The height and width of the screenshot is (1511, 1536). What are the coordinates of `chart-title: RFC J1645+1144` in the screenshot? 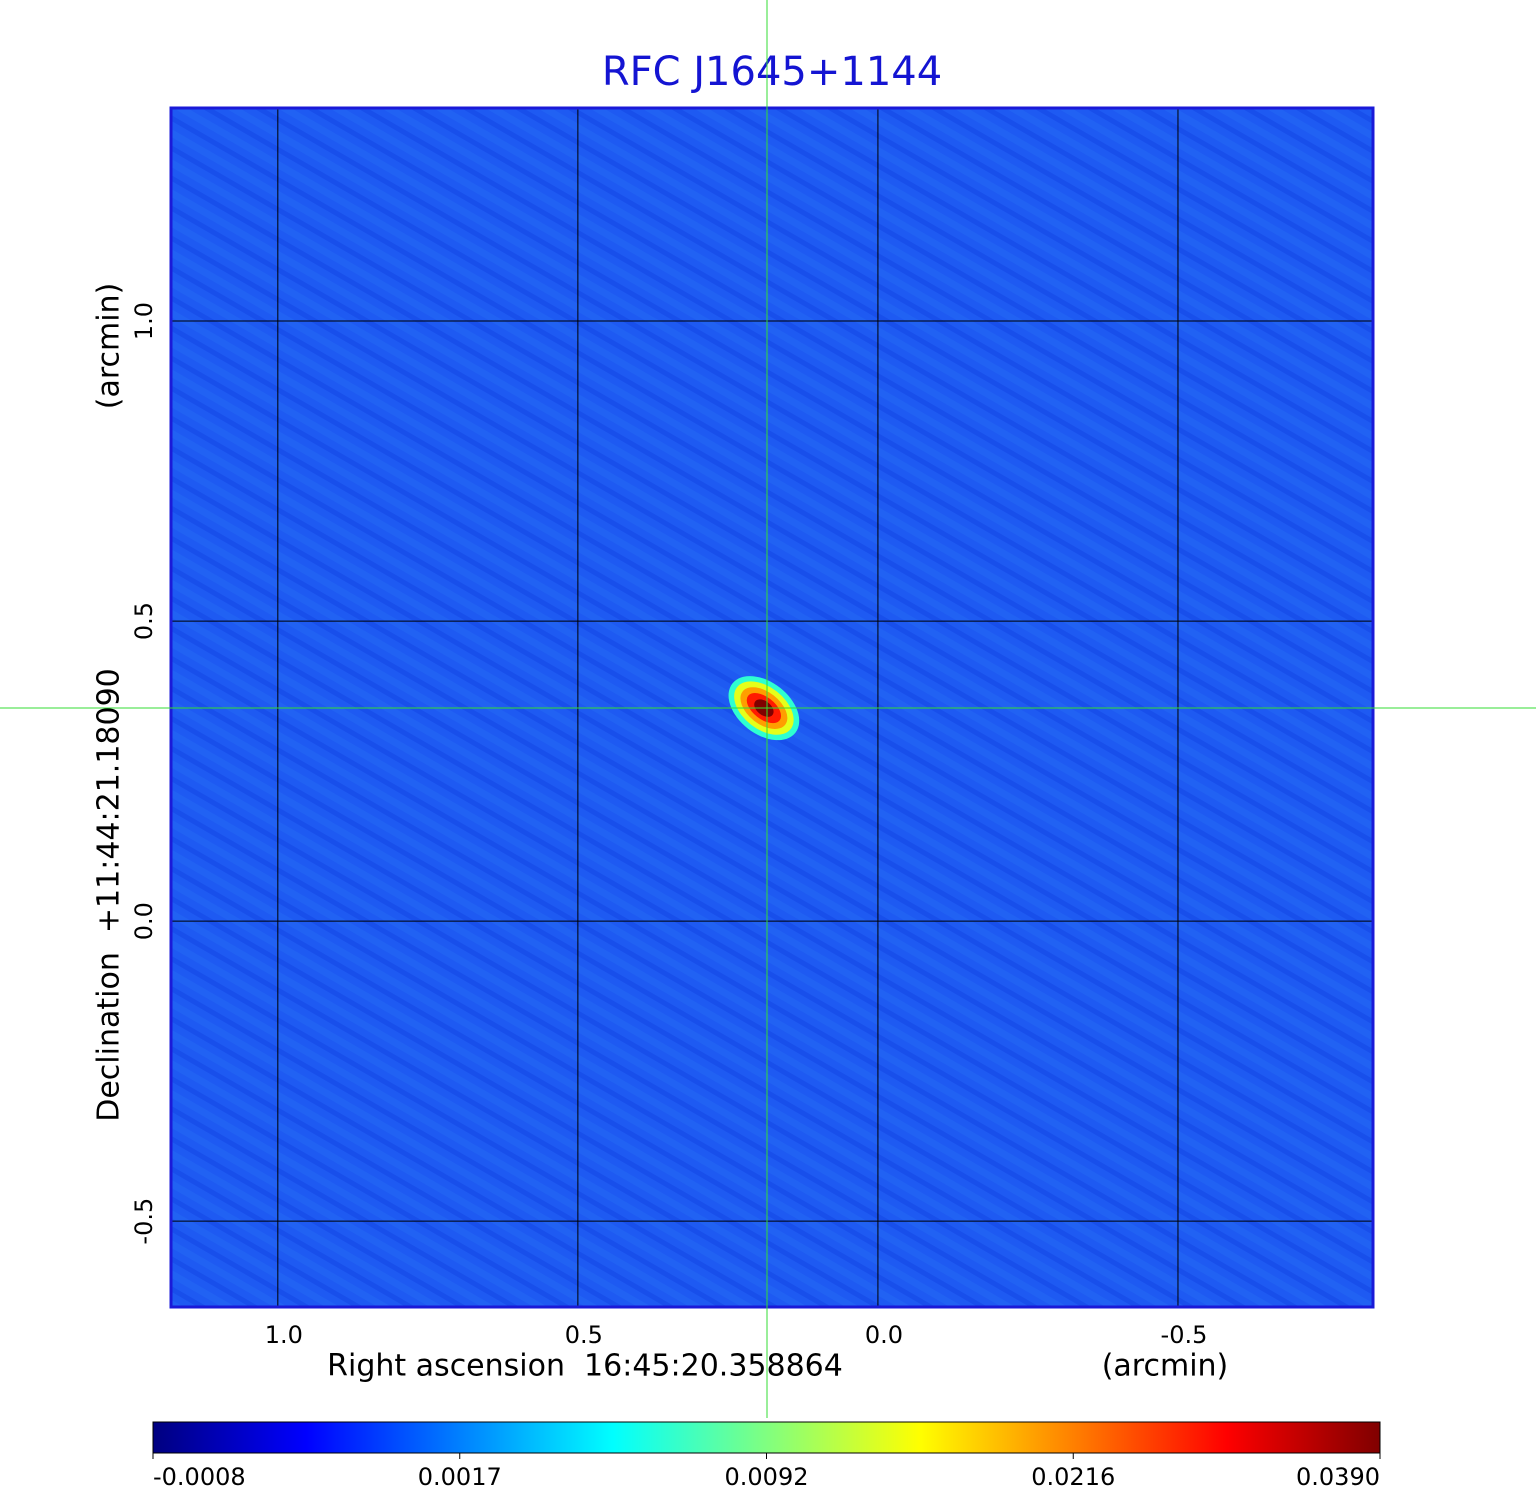 It's located at (772, 72).